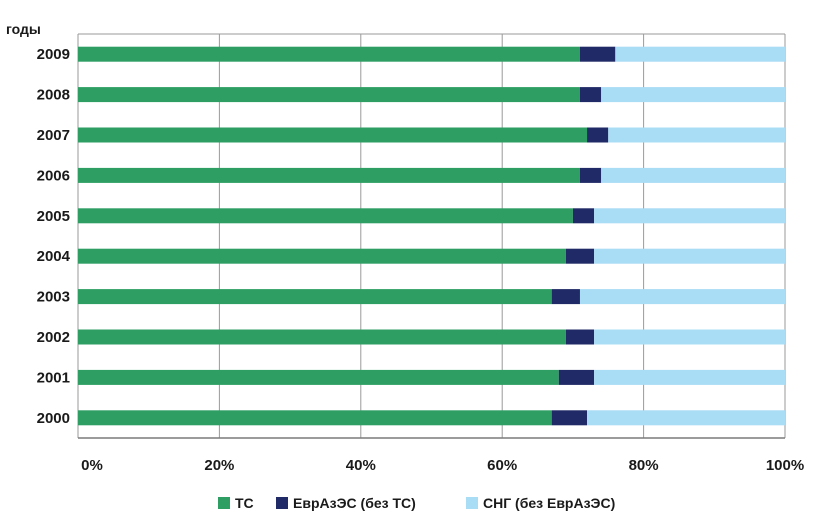 The height and width of the screenshot is (530, 820). I want to click on x-tick-label: 60%, so click(502, 465).